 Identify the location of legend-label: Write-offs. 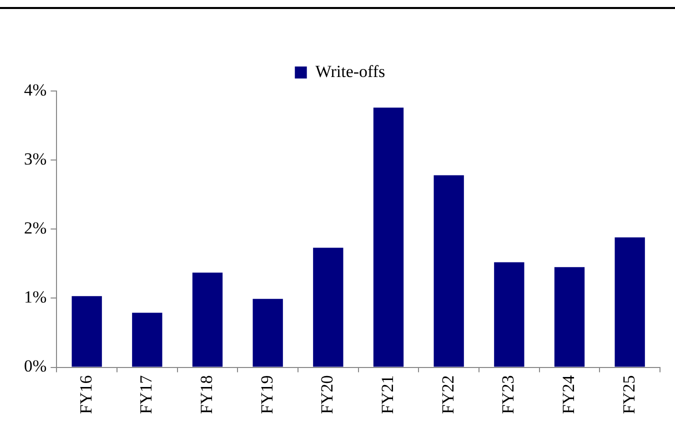
(350, 71).